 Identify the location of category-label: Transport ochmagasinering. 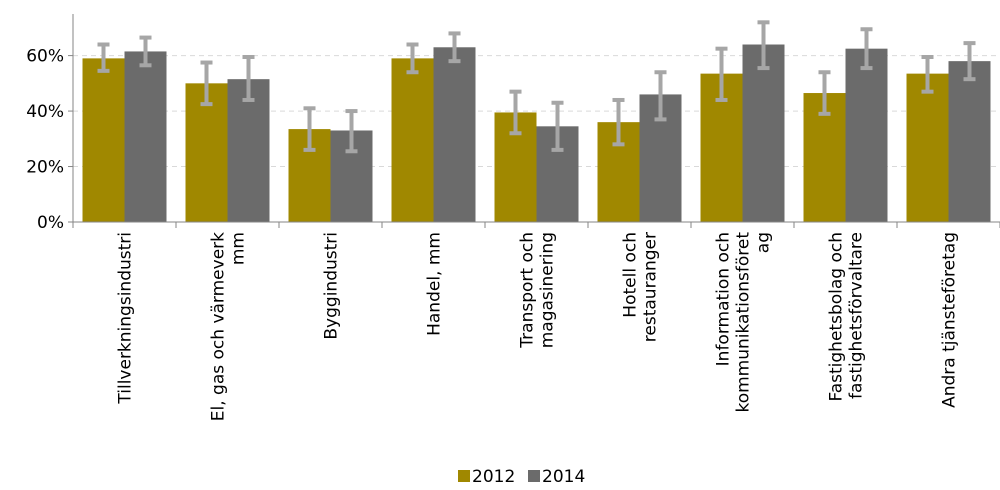
(538, 290).